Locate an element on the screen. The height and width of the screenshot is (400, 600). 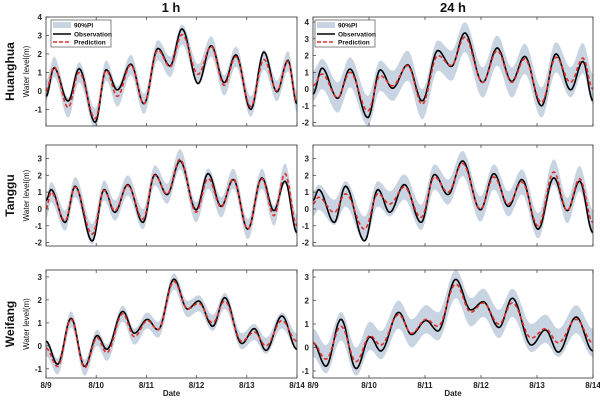
row-label-weifang: Weifang is located at coordinates (10, 324).